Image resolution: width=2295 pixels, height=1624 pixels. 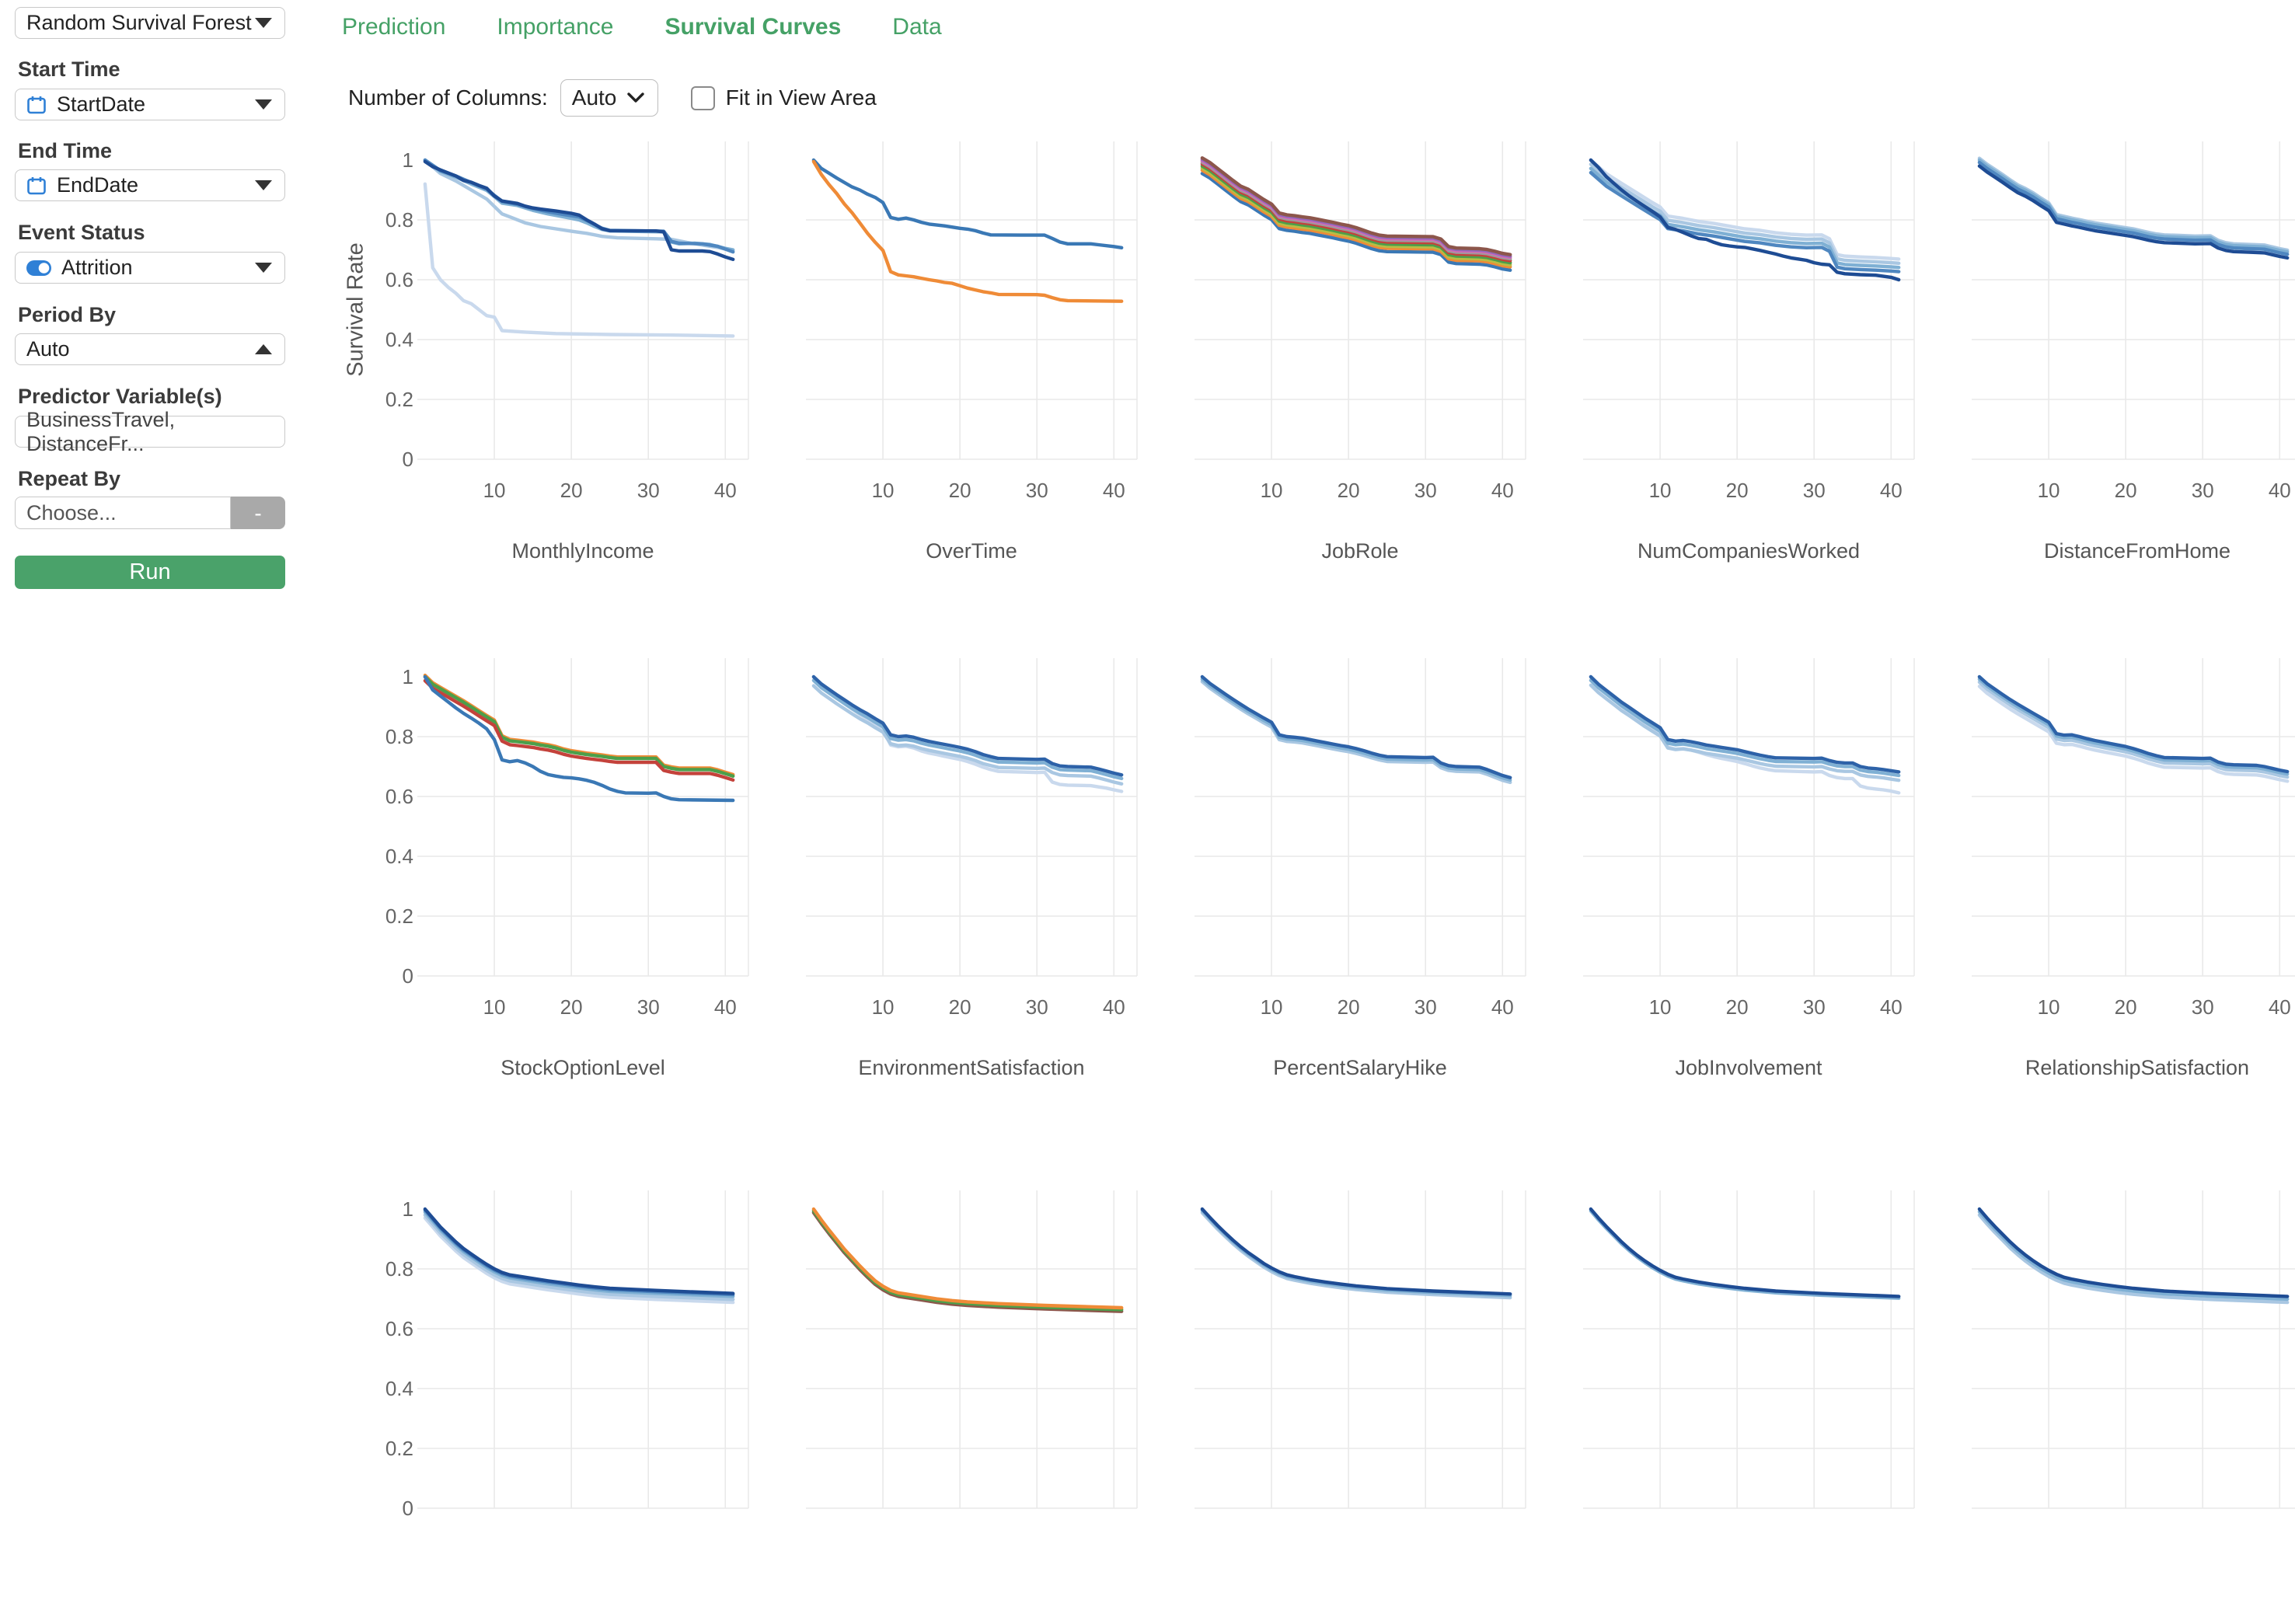 I want to click on tab-prediction: Prediction, so click(x=394, y=27).